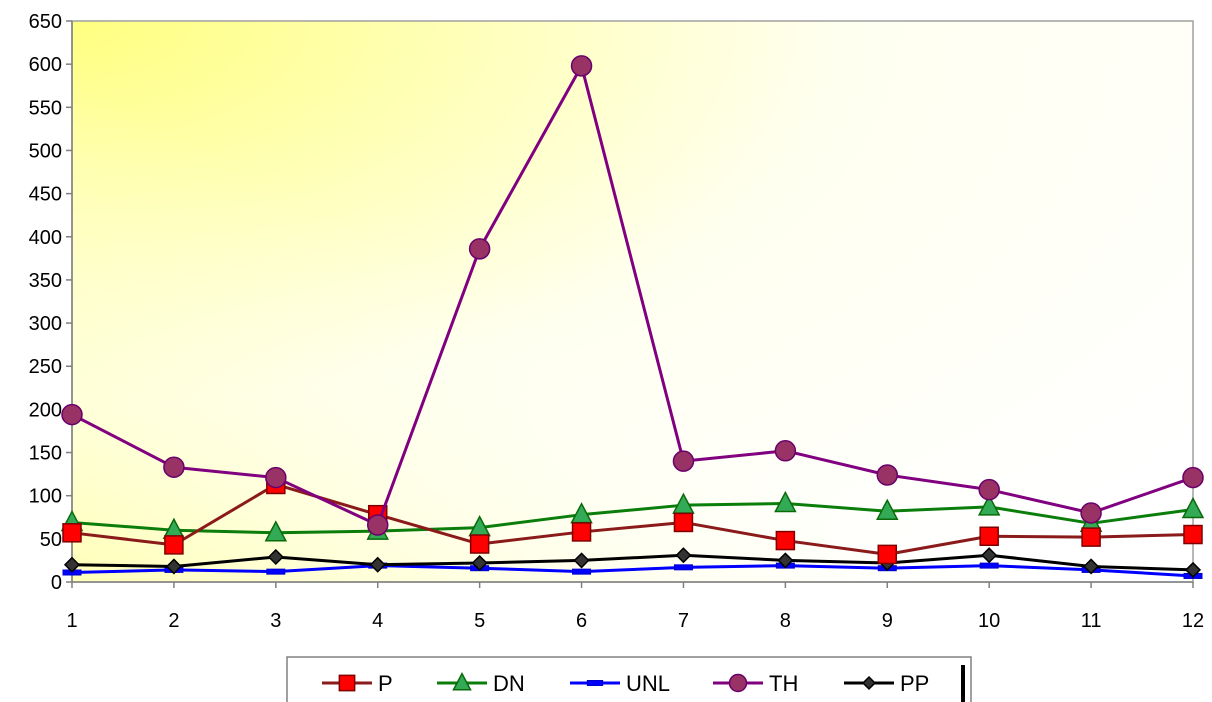  What do you see at coordinates (887, 621) in the screenshot?
I see `x-tick-label: 9` at bounding box center [887, 621].